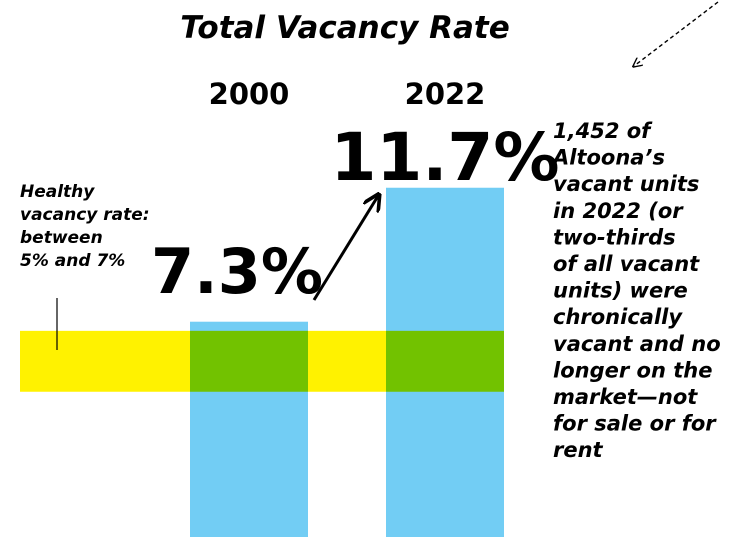 This screenshot has height=537, width=748. What do you see at coordinates (618, 317) in the screenshot?
I see `annotation: chronically` at bounding box center [618, 317].